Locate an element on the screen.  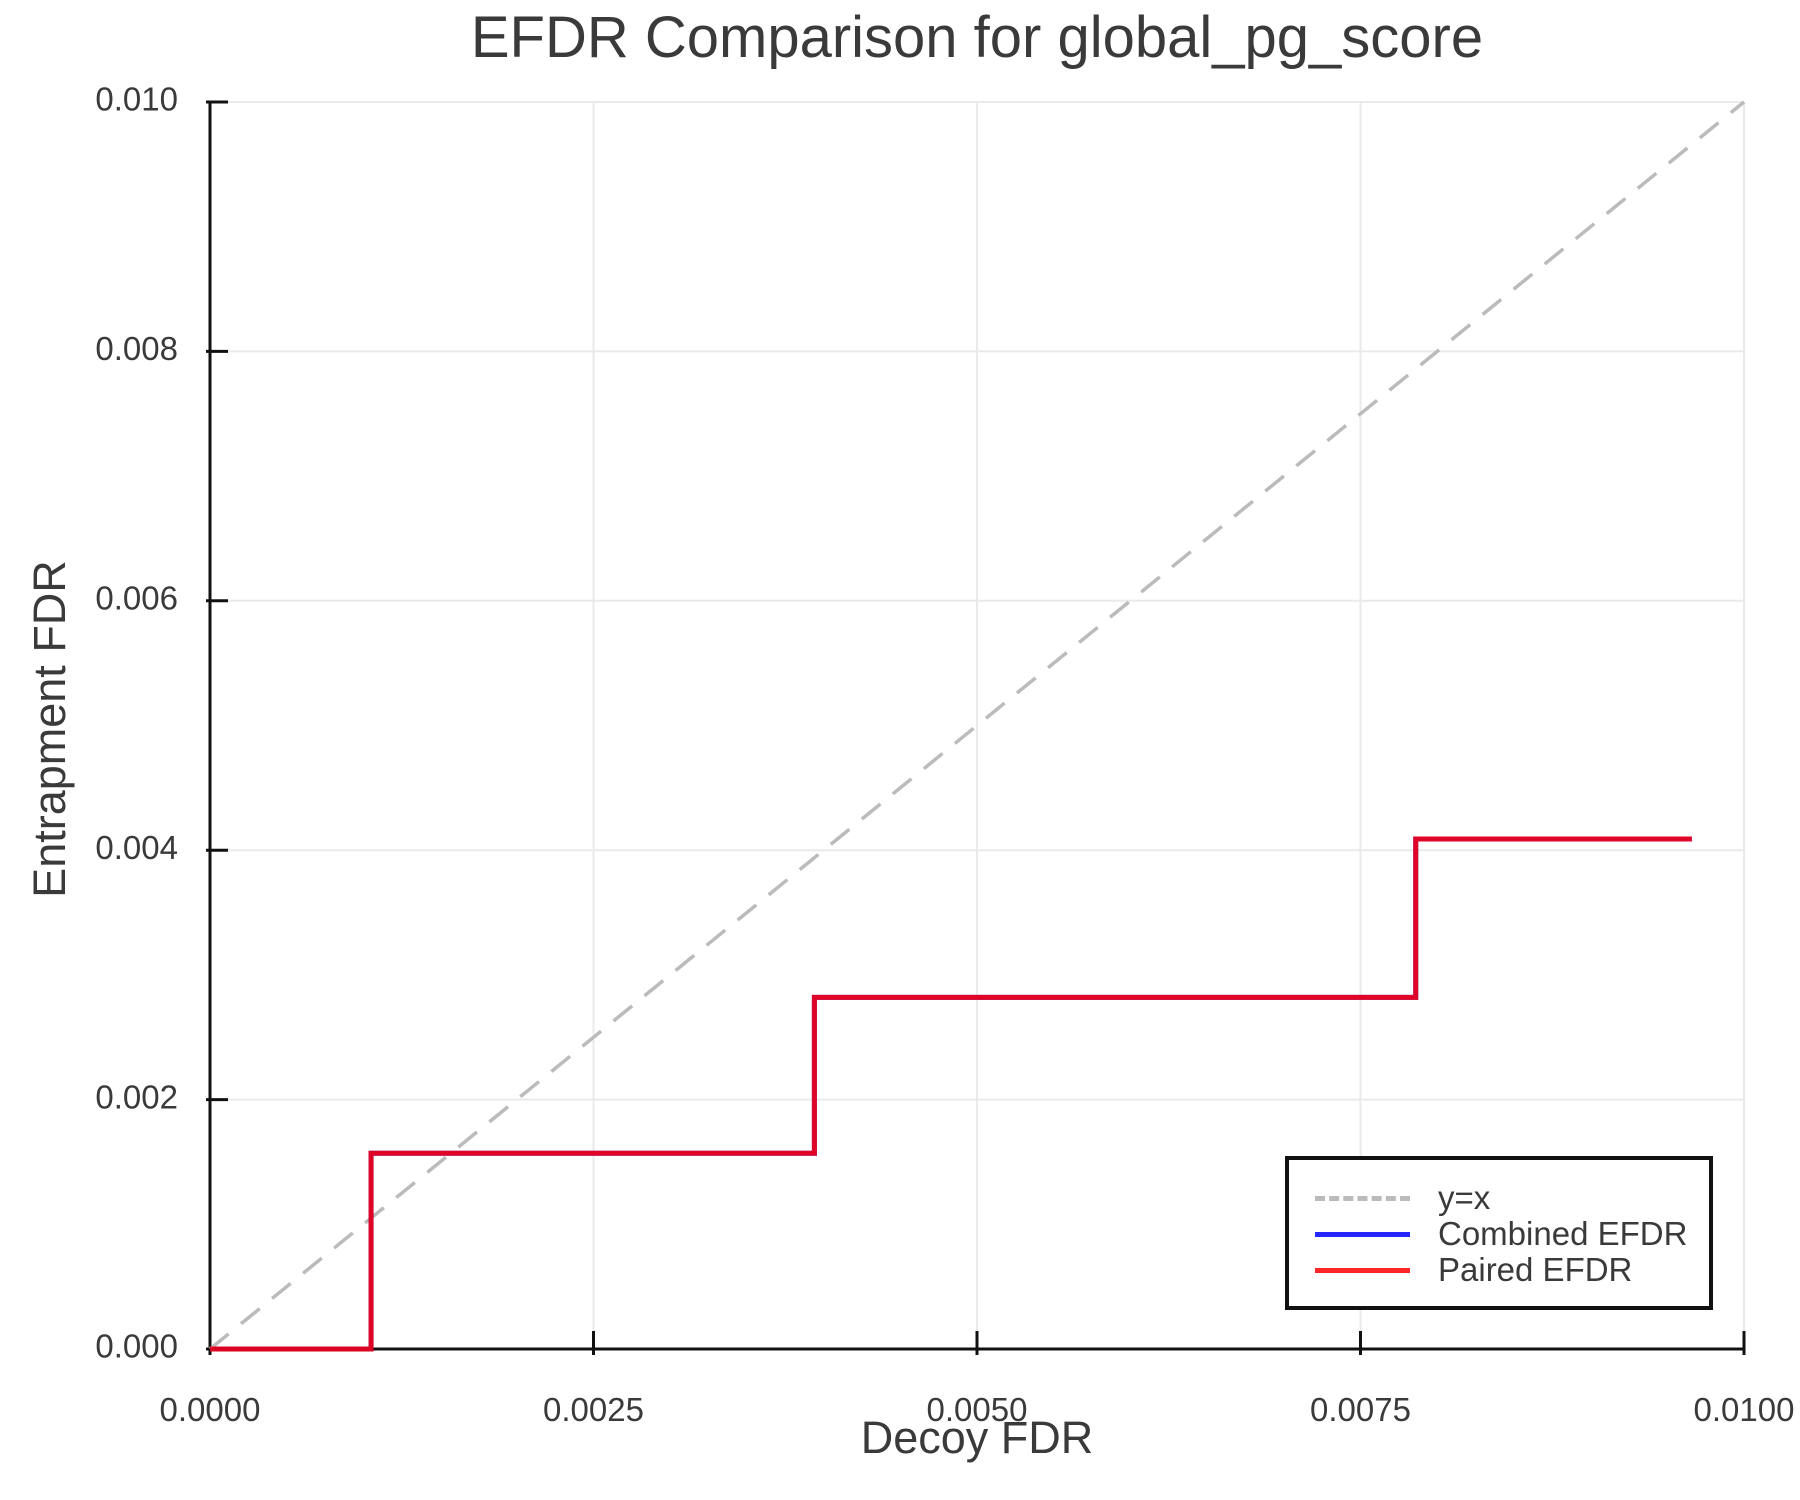
legend-item-combined-efdr: Combined EFDR is located at coordinates (1512, 1234).